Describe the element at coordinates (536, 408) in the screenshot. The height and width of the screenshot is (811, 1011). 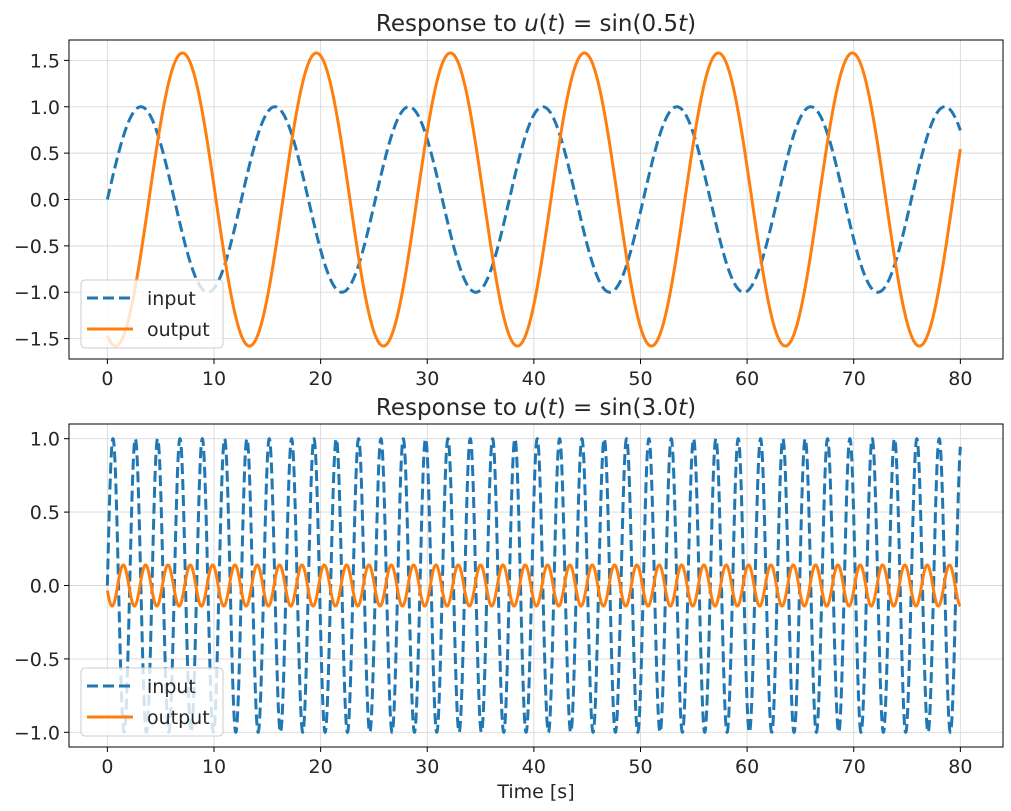
I see `chart-title: Response to u(t) = sin(3.0t)` at that location.